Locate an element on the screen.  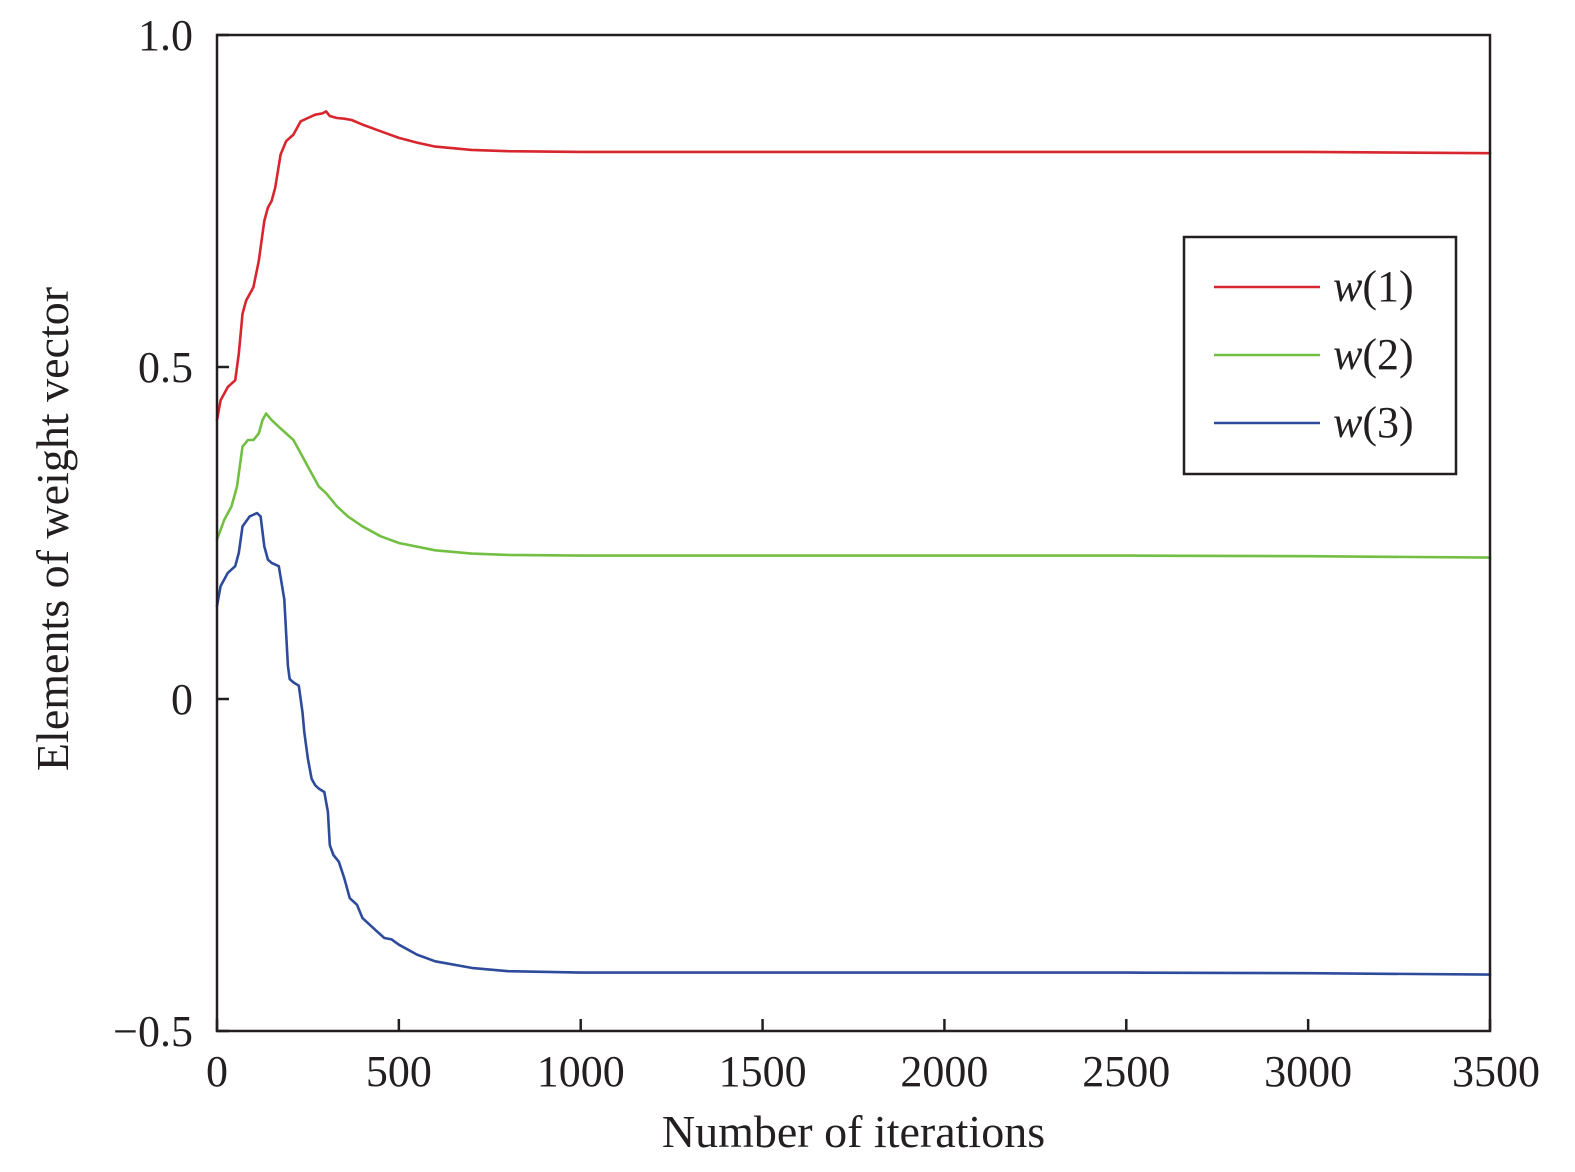
x-tick-label: 2000 is located at coordinates (944, 1071).